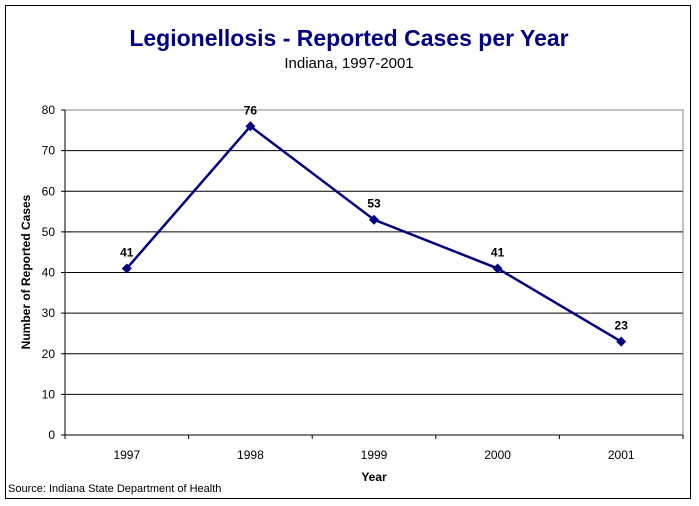 The height and width of the screenshot is (506, 699). I want to click on chart-title: Legionellosis - Reported Cases per Year, so click(348, 38).